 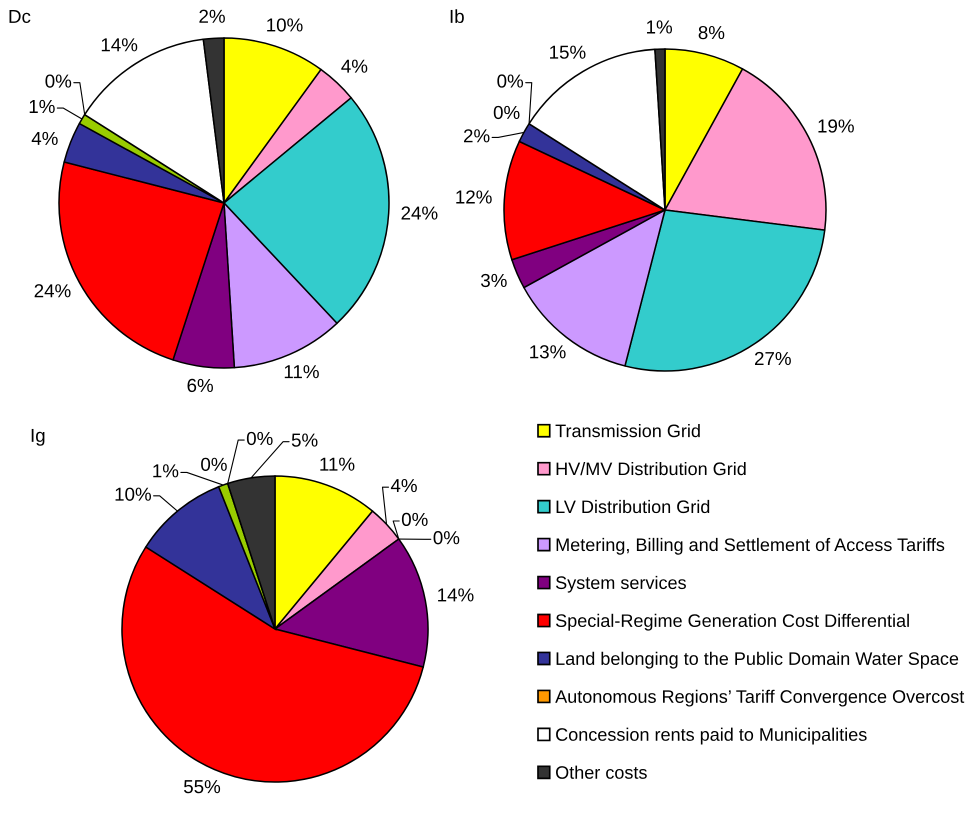 I want to click on legend-label: LV Distribution Grid, so click(x=633, y=507).